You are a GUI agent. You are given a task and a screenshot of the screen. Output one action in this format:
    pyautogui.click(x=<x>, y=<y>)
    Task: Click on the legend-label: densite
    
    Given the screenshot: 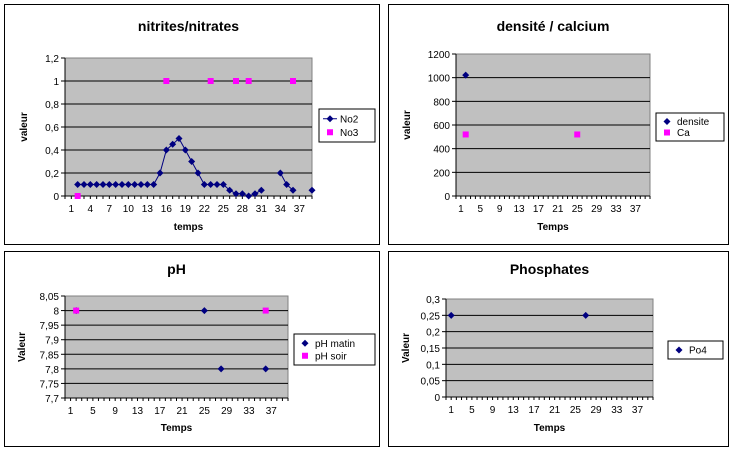 What is the action you would take?
    pyautogui.click(x=693, y=122)
    